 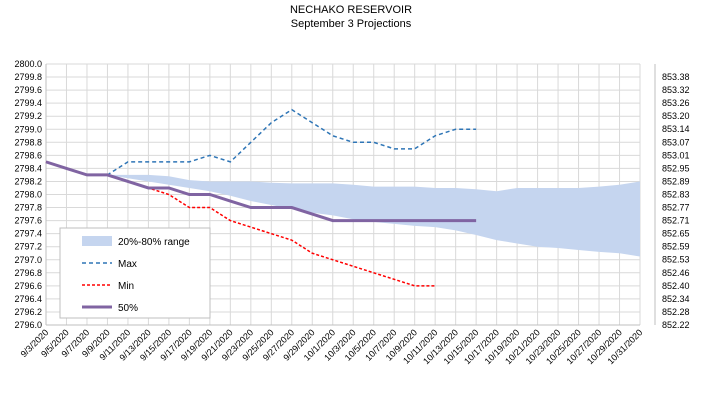 I want to click on y-tick-label: 2799.8, so click(x=28, y=77).